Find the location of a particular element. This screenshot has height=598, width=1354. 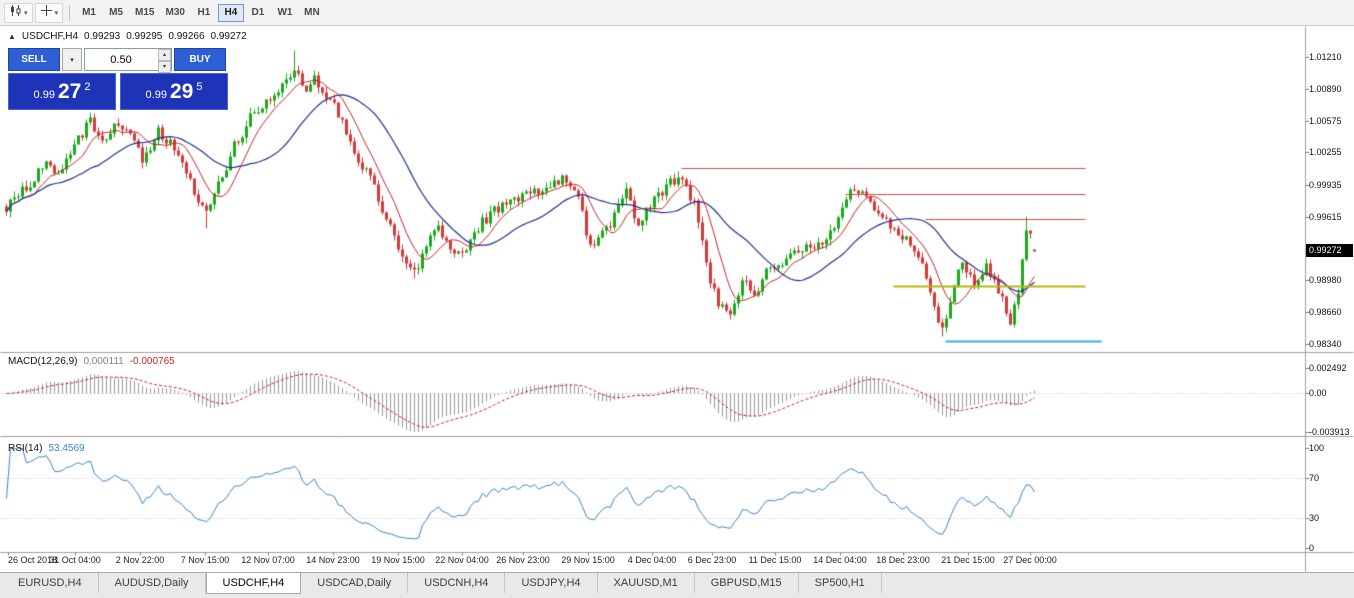

price-axis-label: 0.99935 is located at coordinates (1325, 185).